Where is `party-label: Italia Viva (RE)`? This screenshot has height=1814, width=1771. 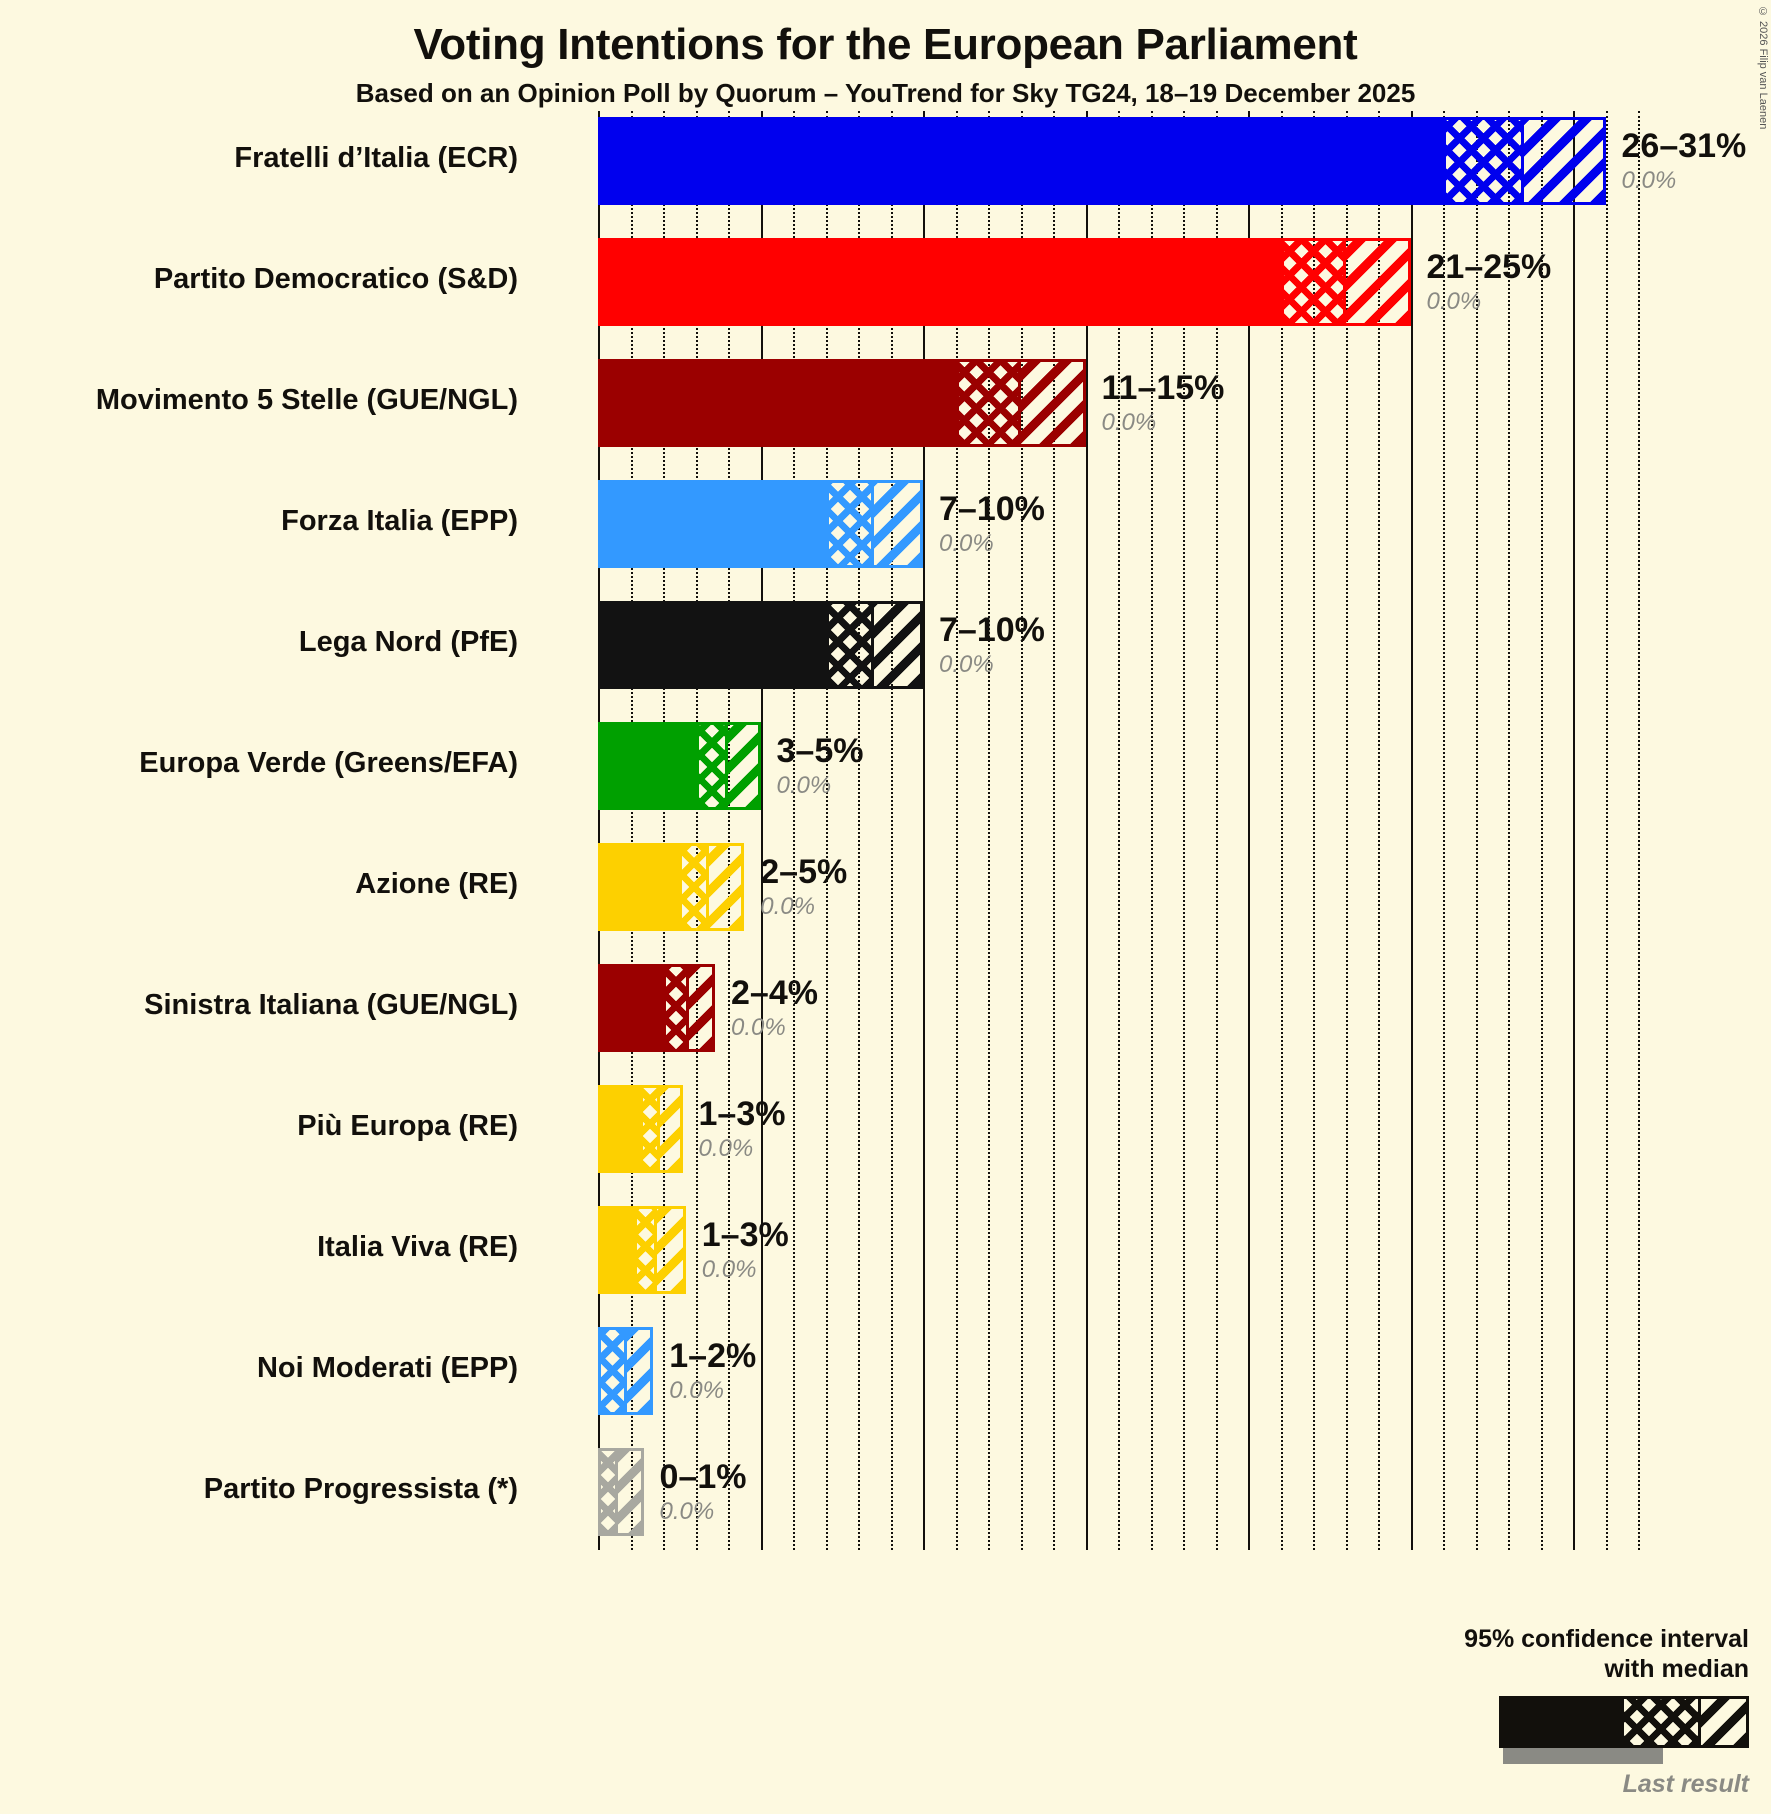 party-label: Italia Viva (RE) is located at coordinates (417, 1247).